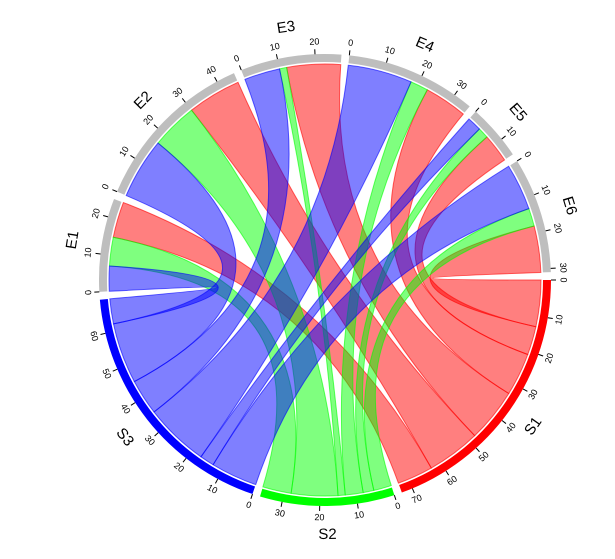 This screenshot has height=559, width=615. Describe the element at coordinates (73, 240) in the screenshot. I see `sector-label: E1` at that location.